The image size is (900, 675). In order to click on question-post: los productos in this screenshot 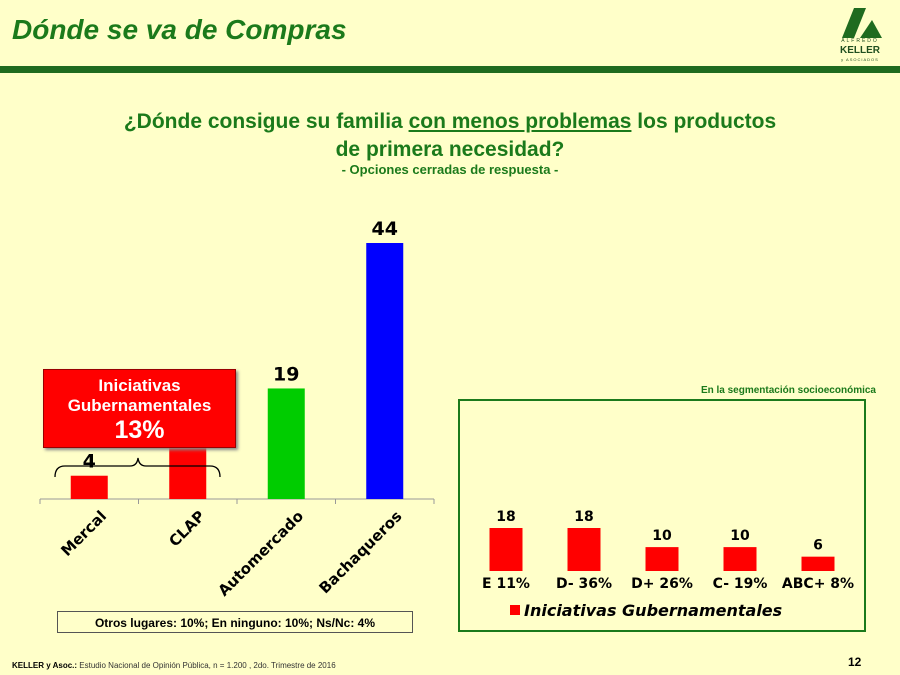, I will do `click(704, 121)`.